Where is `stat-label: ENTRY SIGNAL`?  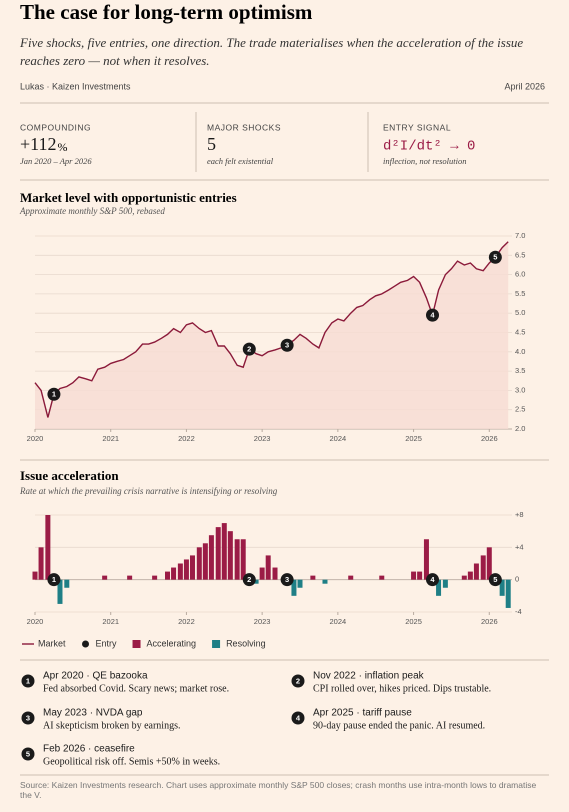 stat-label: ENTRY SIGNAL is located at coordinates (417, 127).